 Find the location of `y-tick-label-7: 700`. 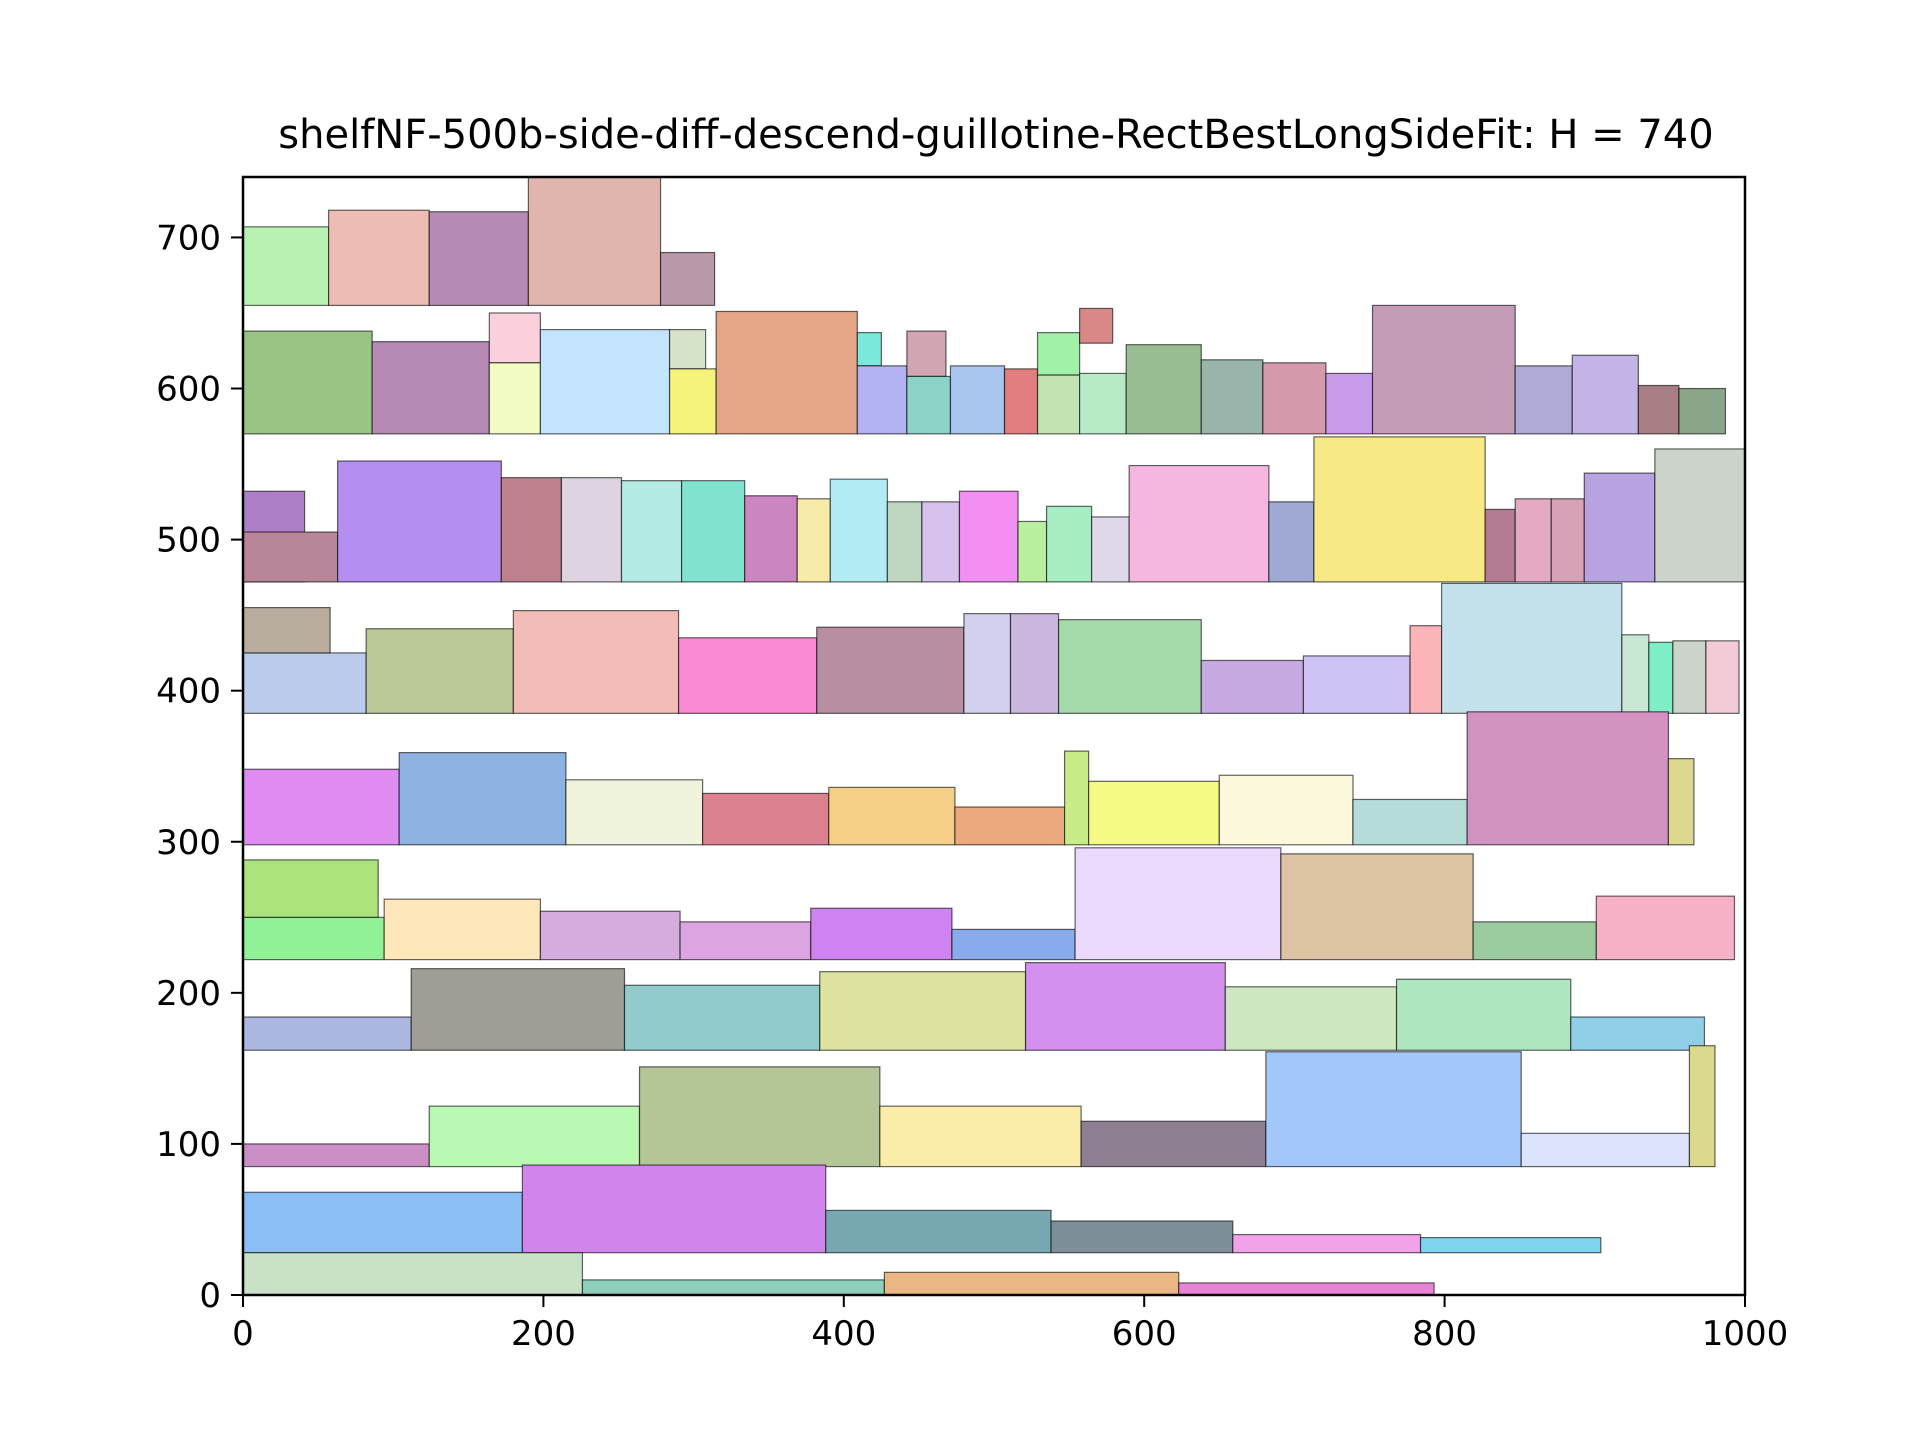

y-tick-label-7: 700 is located at coordinates (188, 238).